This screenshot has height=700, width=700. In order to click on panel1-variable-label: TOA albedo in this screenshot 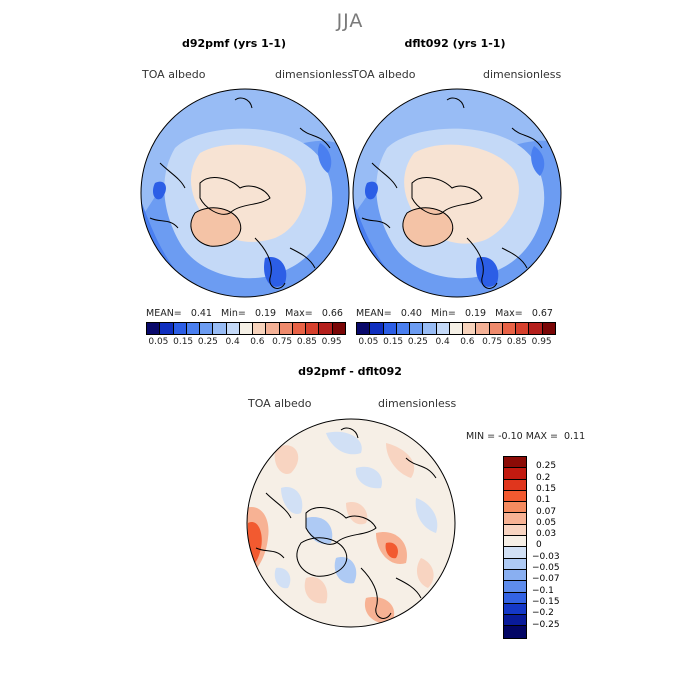, I will do `click(174, 74)`.